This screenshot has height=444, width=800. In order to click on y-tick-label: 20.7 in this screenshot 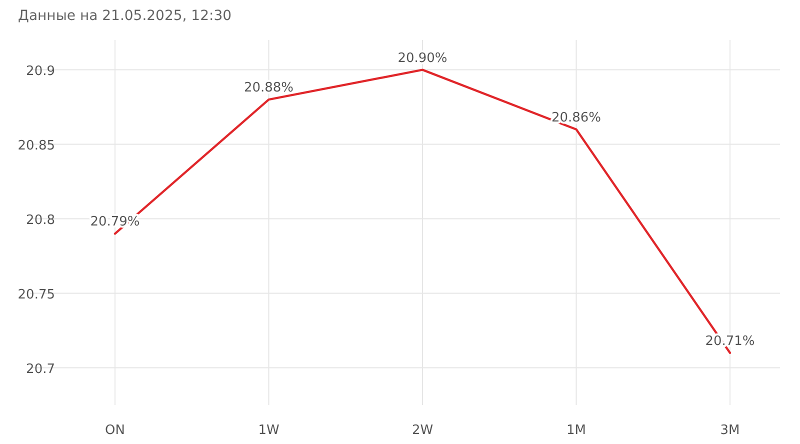, I will do `click(40, 369)`.